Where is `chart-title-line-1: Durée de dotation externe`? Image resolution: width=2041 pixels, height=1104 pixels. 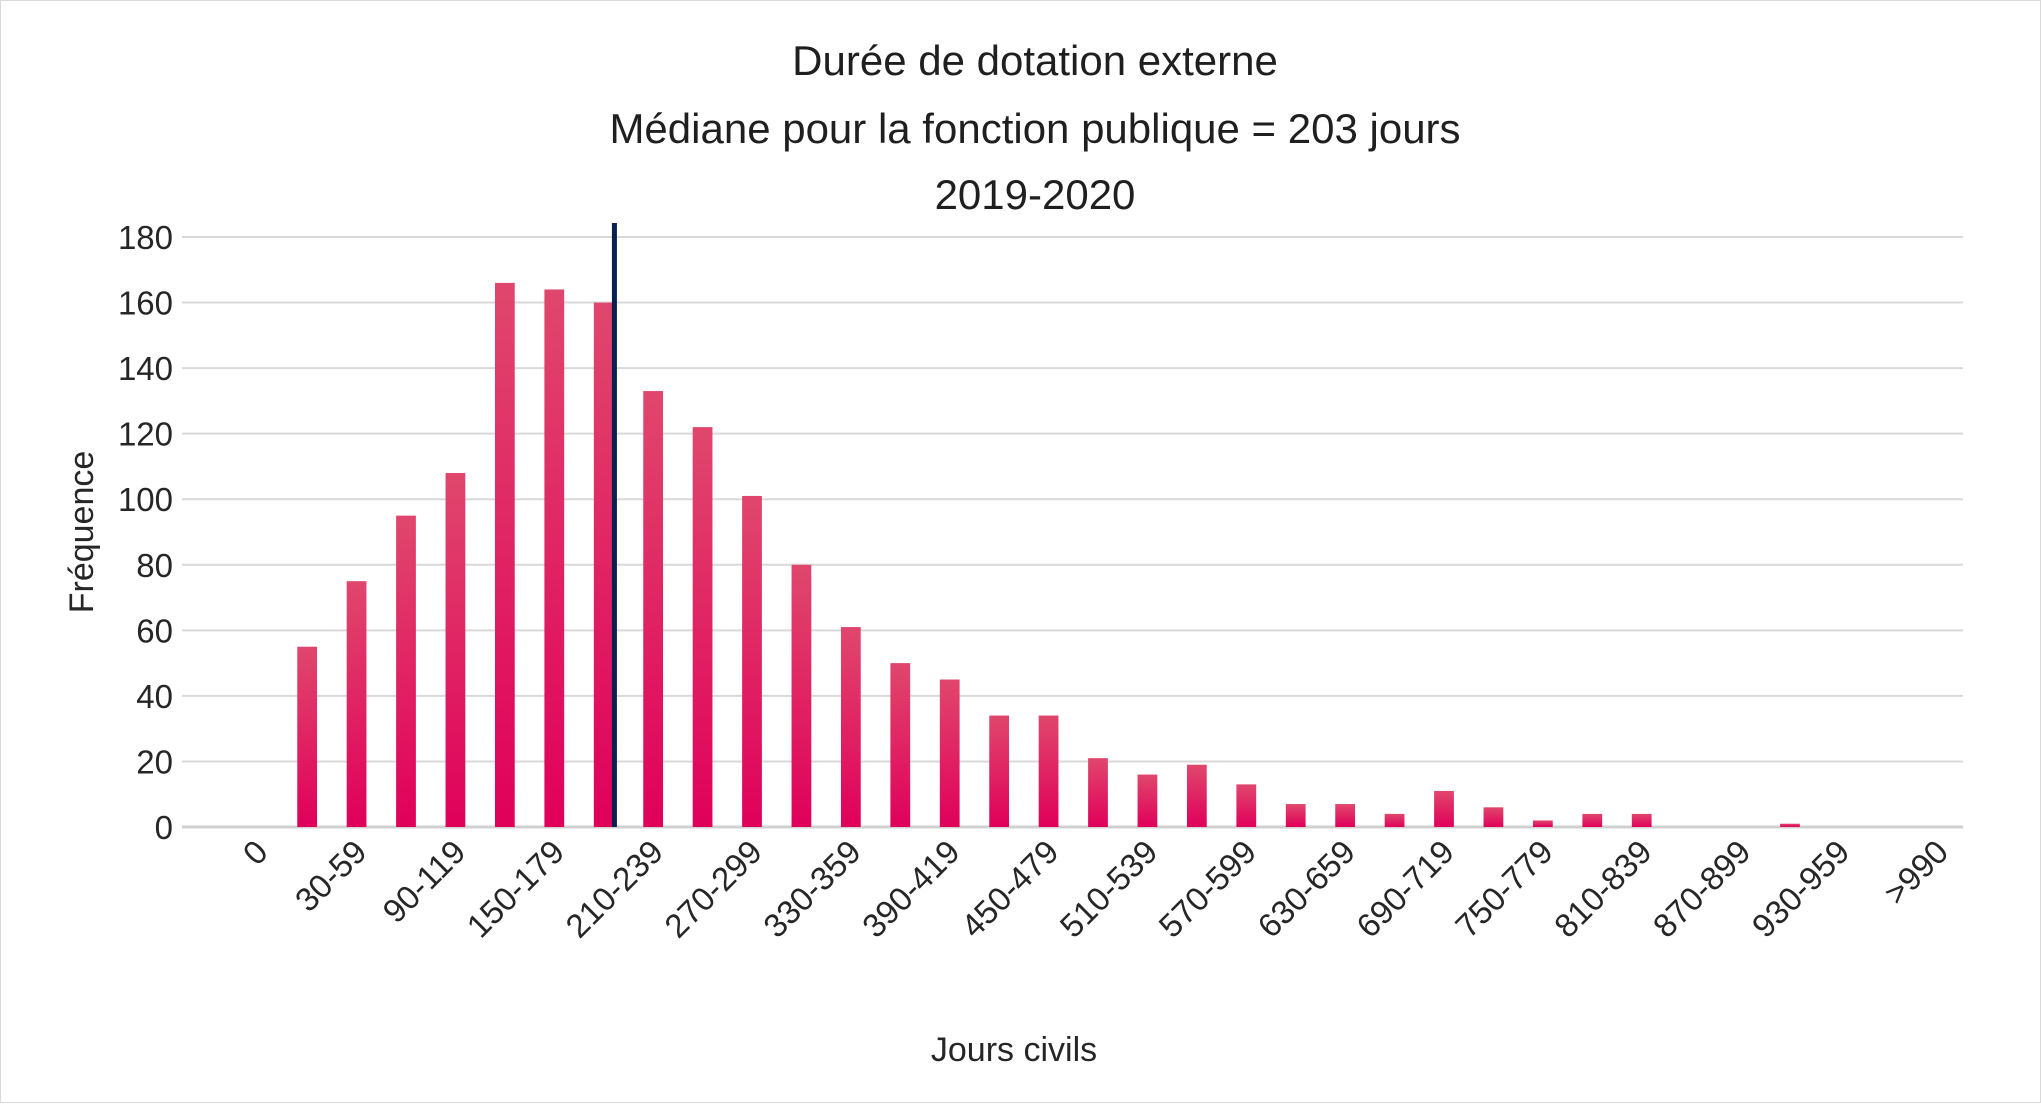
chart-title-line-1: Durée de dotation externe is located at coordinates (1035, 60).